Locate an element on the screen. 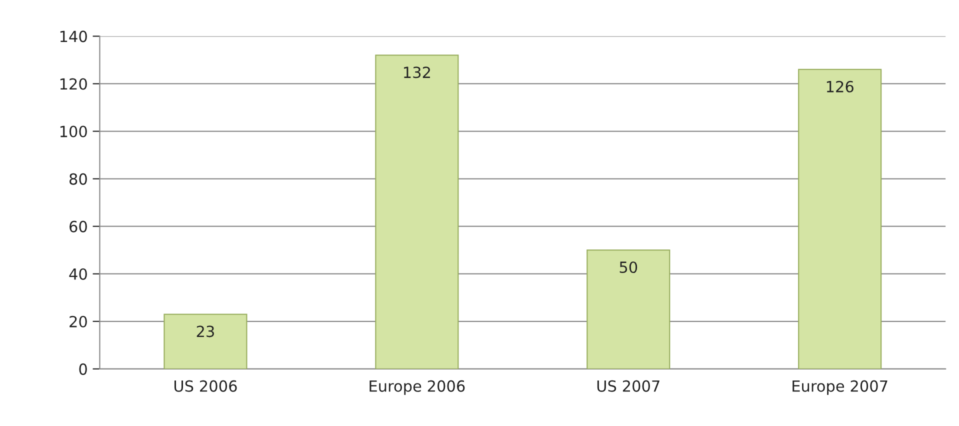 Image resolution: width=959 pixels, height=426 pixels. data-label: 23 is located at coordinates (205, 332).